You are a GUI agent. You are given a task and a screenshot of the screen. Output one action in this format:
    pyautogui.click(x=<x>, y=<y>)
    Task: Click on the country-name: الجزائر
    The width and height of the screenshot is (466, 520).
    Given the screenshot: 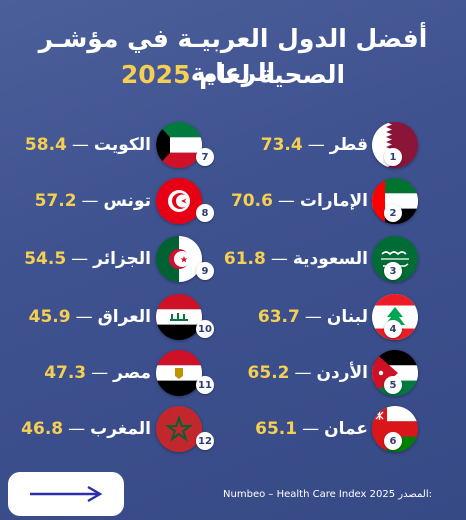 What is the action you would take?
    pyautogui.click(x=122, y=259)
    